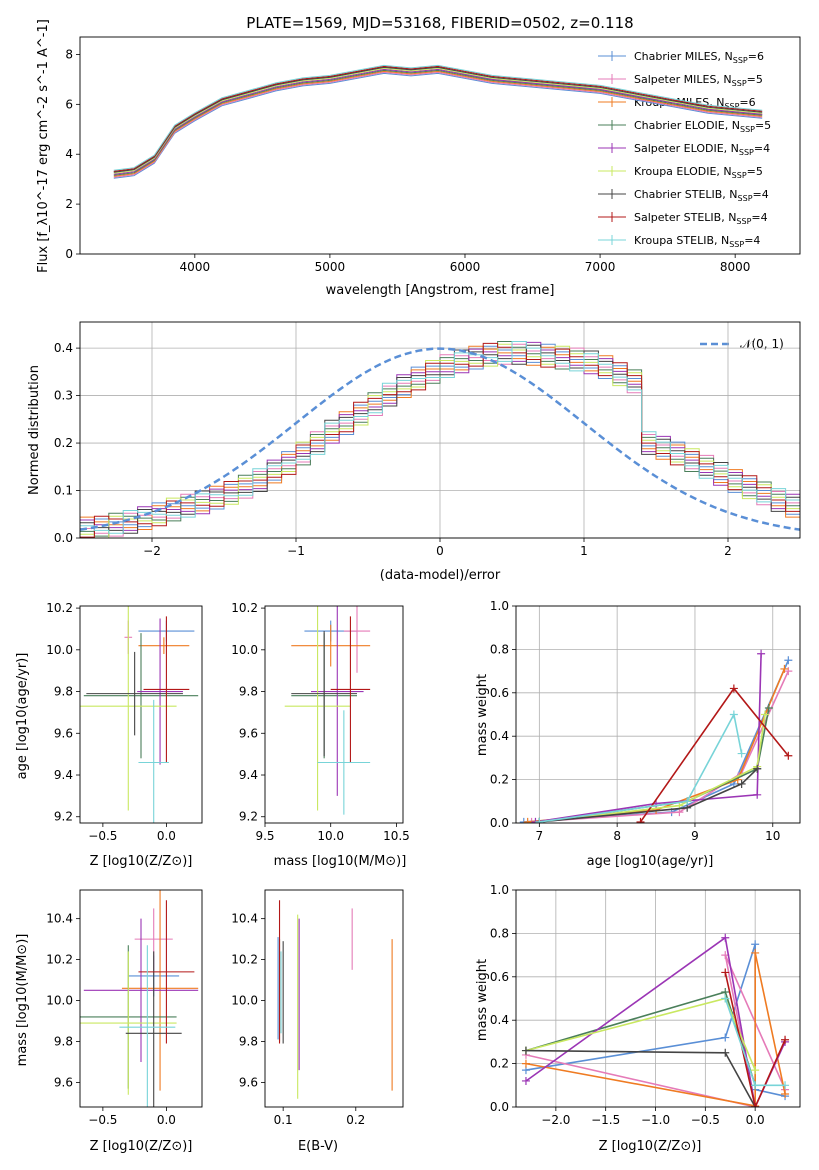 The height and width of the screenshot is (1170, 819). I want to click on ebv-mass-xlabel: E(B-V), so click(318, 1146).